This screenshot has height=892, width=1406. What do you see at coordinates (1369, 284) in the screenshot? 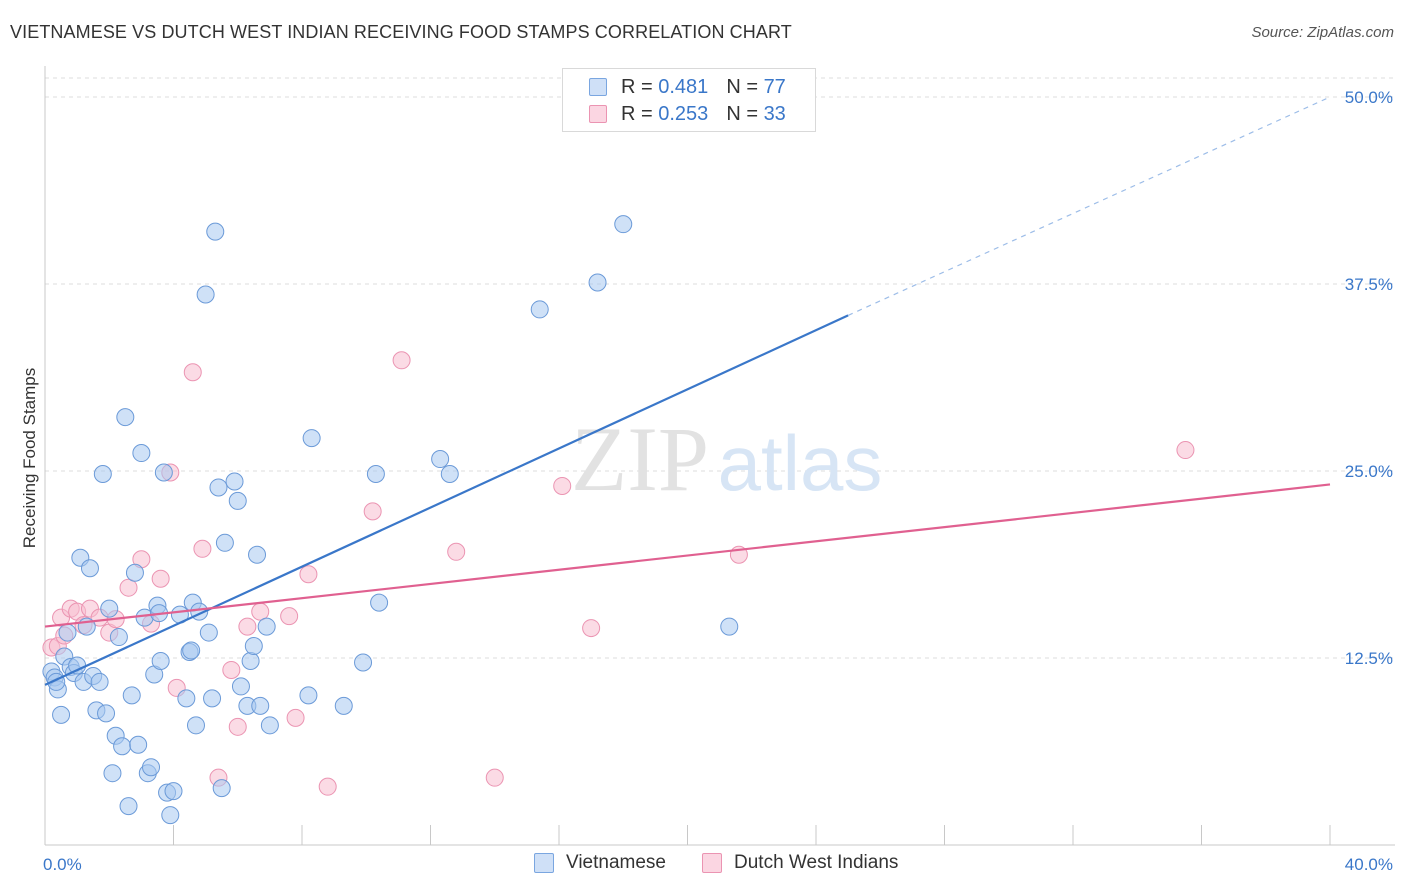
I see `y-tick-label-2: 37.5%` at bounding box center [1369, 284].